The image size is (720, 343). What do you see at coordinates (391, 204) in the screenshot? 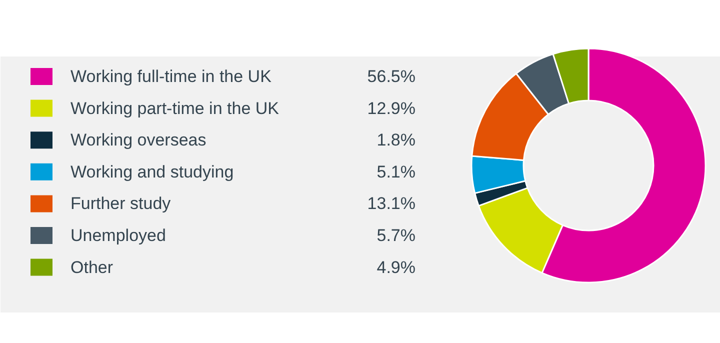
I see `data-label: 13.1%` at bounding box center [391, 204].